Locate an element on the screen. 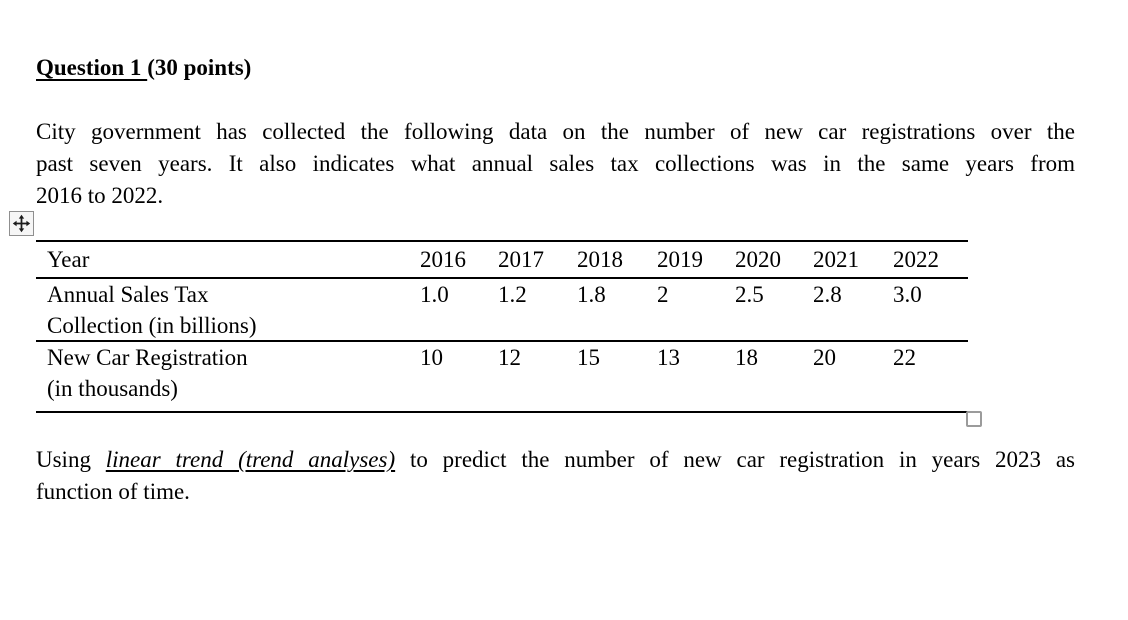 This screenshot has width=1128, height=620. question-heading: Question 1 (30 points) is located at coordinates (143, 68).